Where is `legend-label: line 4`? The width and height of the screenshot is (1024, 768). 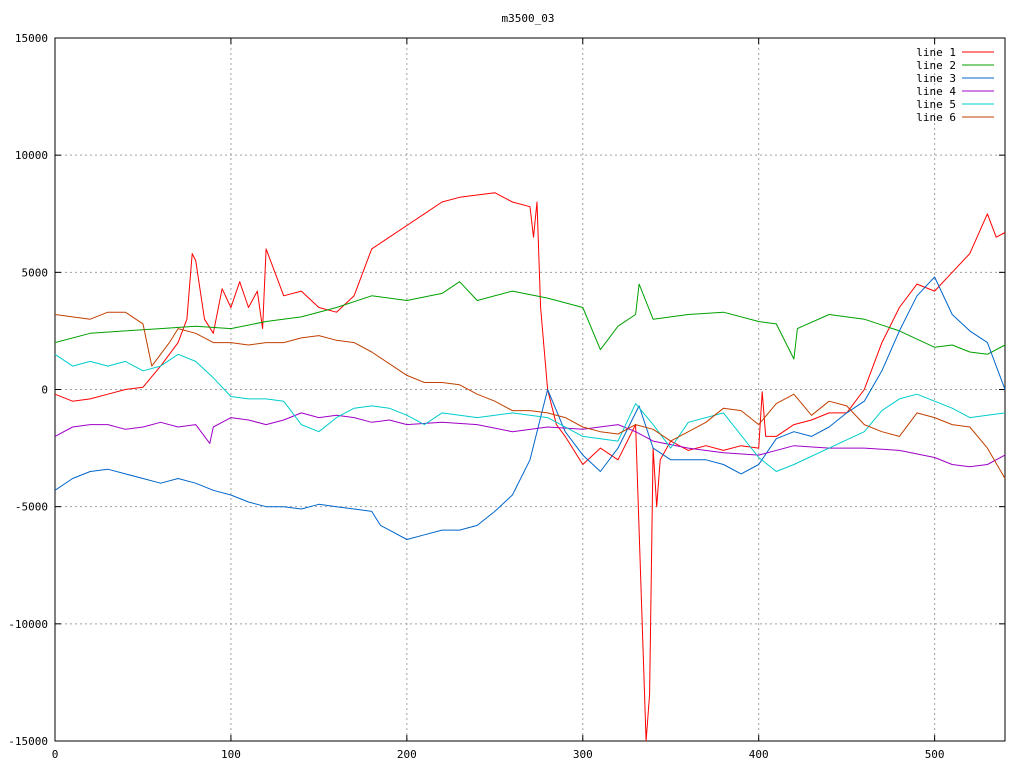
legend-label: line 4 is located at coordinates (936, 91).